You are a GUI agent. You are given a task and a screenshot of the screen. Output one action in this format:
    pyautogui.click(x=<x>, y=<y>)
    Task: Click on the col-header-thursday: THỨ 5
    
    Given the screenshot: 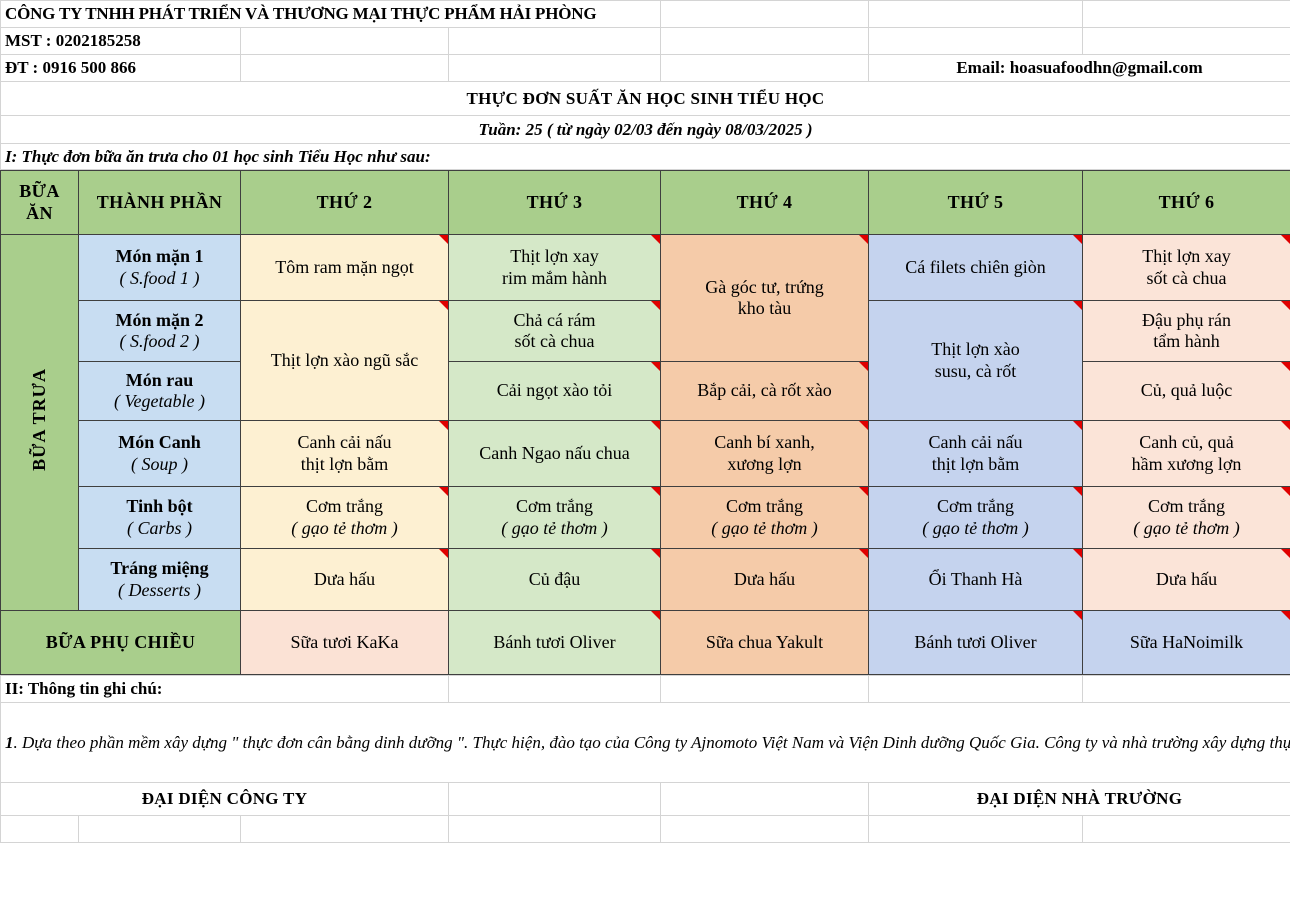 What is the action you would take?
    pyautogui.click(x=975, y=202)
    